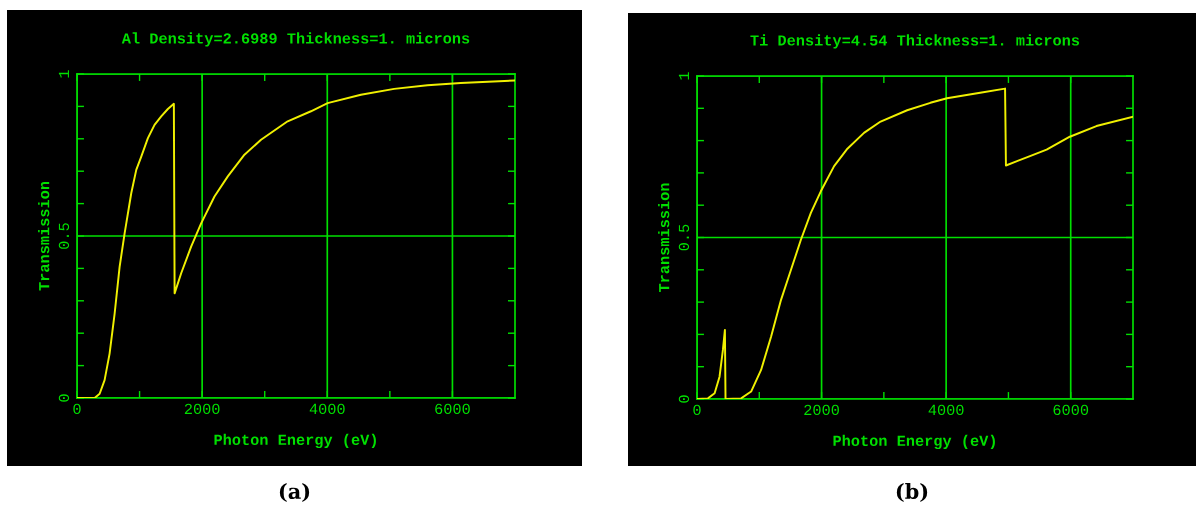 Image resolution: width=1203 pixels, height=514 pixels. What do you see at coordinates (294, 492) in the screenshot?
I see `text: (a)` at bounding box center [294, 492].